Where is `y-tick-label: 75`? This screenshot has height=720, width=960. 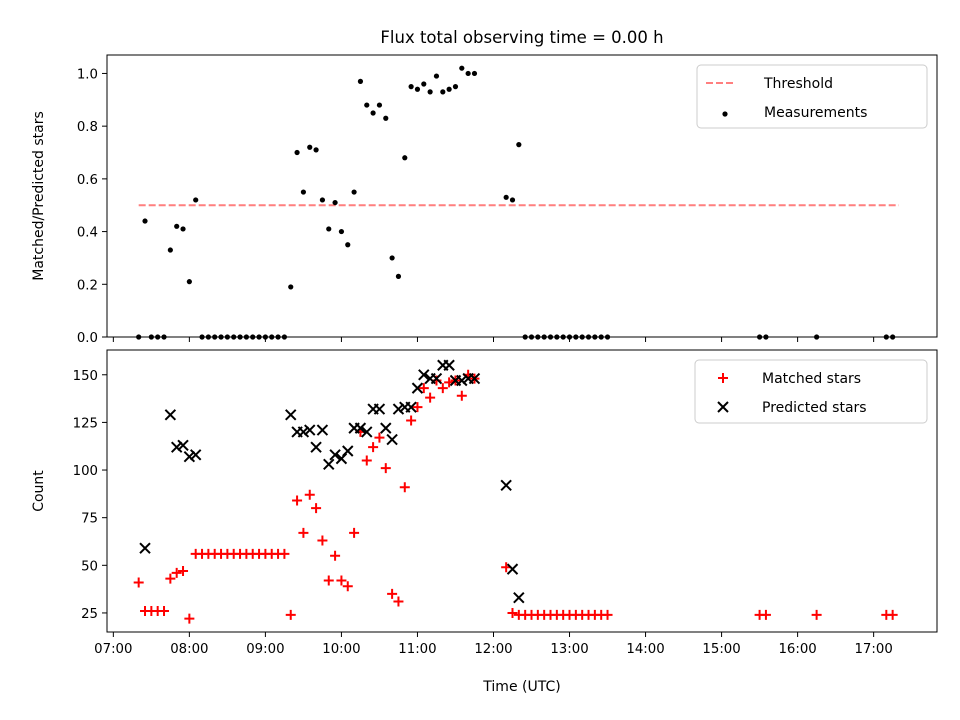 y-tick-label: 75 is located at coordinates (89, 519).